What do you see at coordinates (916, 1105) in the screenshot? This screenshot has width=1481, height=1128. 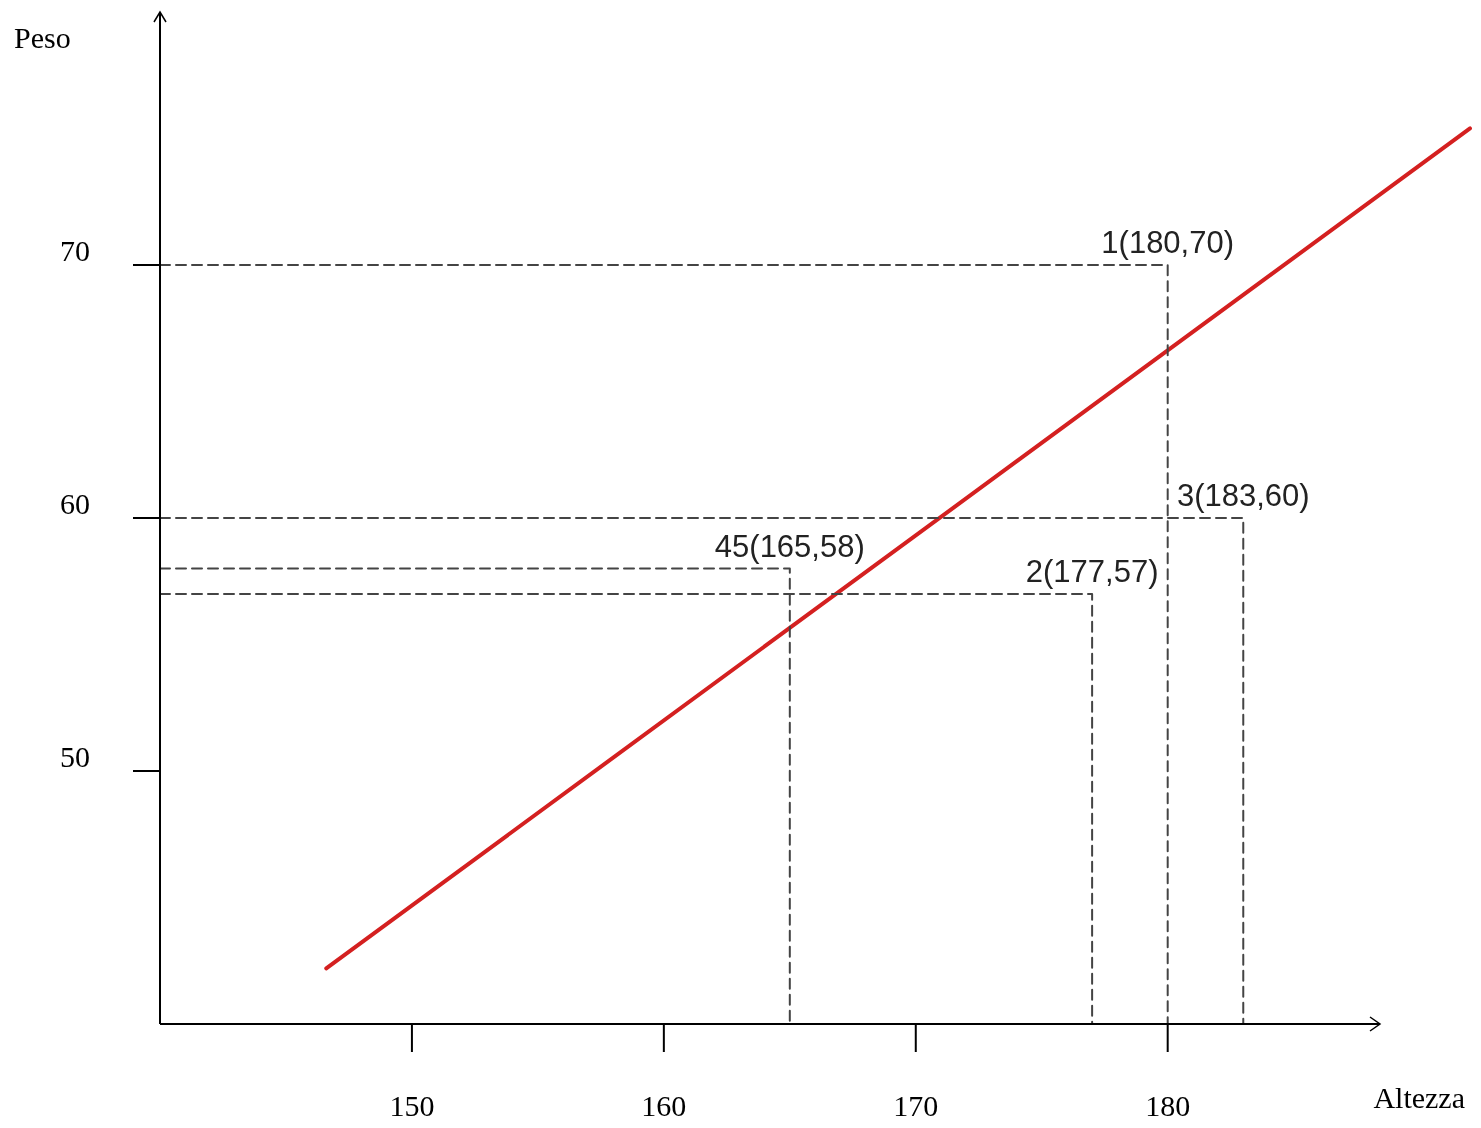 I see `x-tick-label: 170` at bounding box center [916, 1105].